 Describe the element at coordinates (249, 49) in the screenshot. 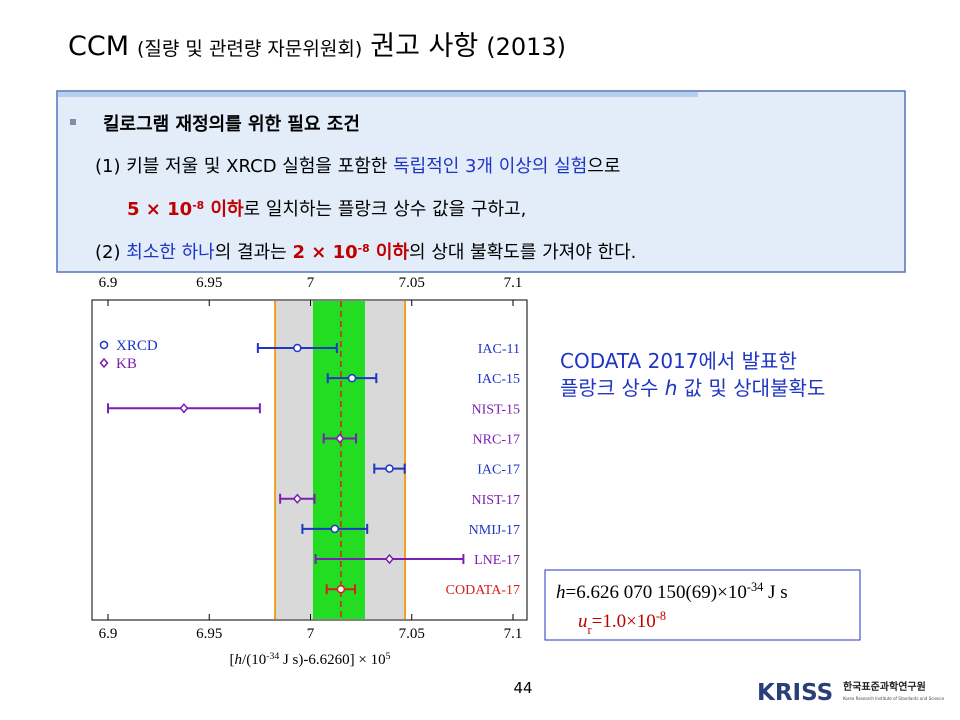

I see `title-part: (질량 및 관련량 자문위원회)` at that location.